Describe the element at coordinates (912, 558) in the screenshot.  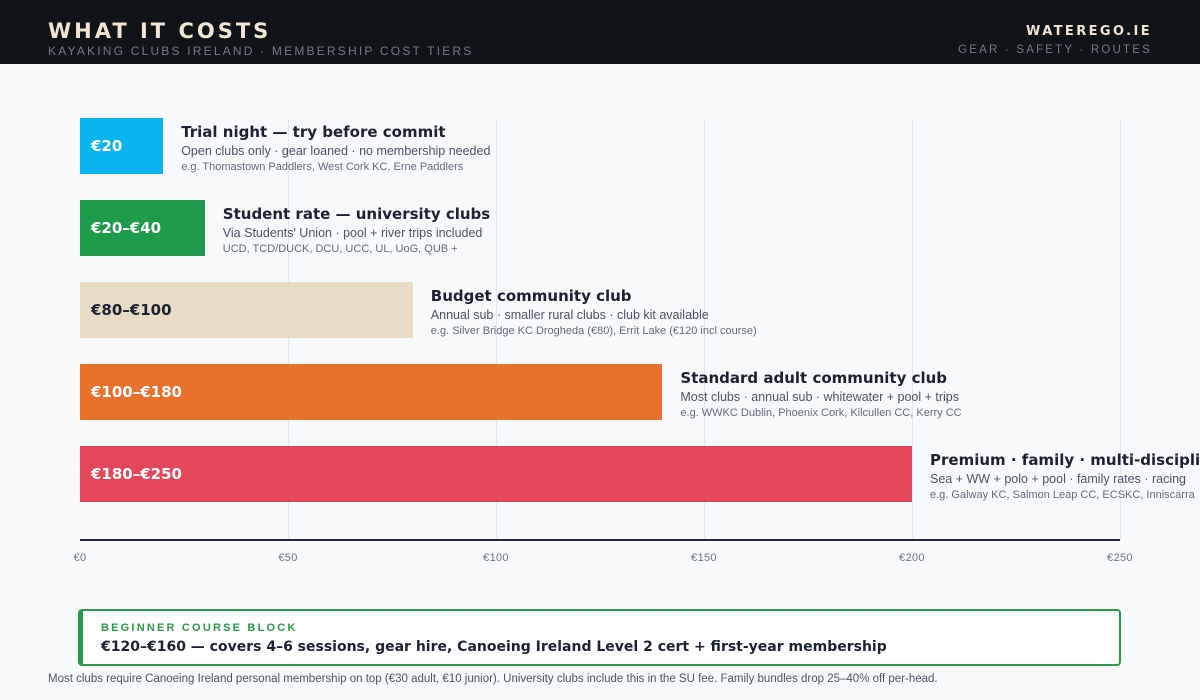
I see `x-tick-label: €200` at that location.